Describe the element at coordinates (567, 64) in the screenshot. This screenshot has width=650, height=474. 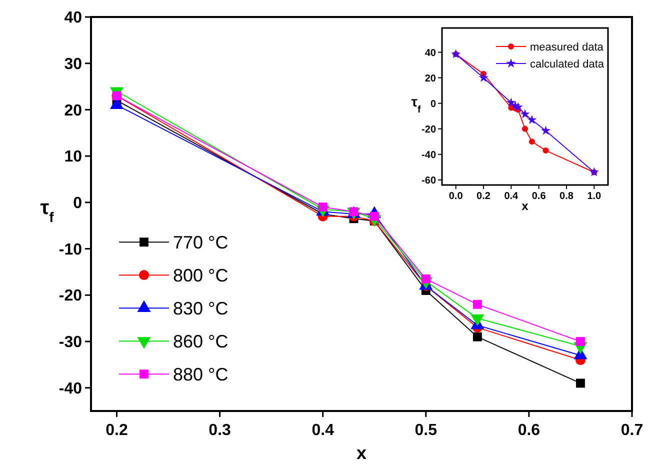
I see `legend-label: calculated data` at that location.